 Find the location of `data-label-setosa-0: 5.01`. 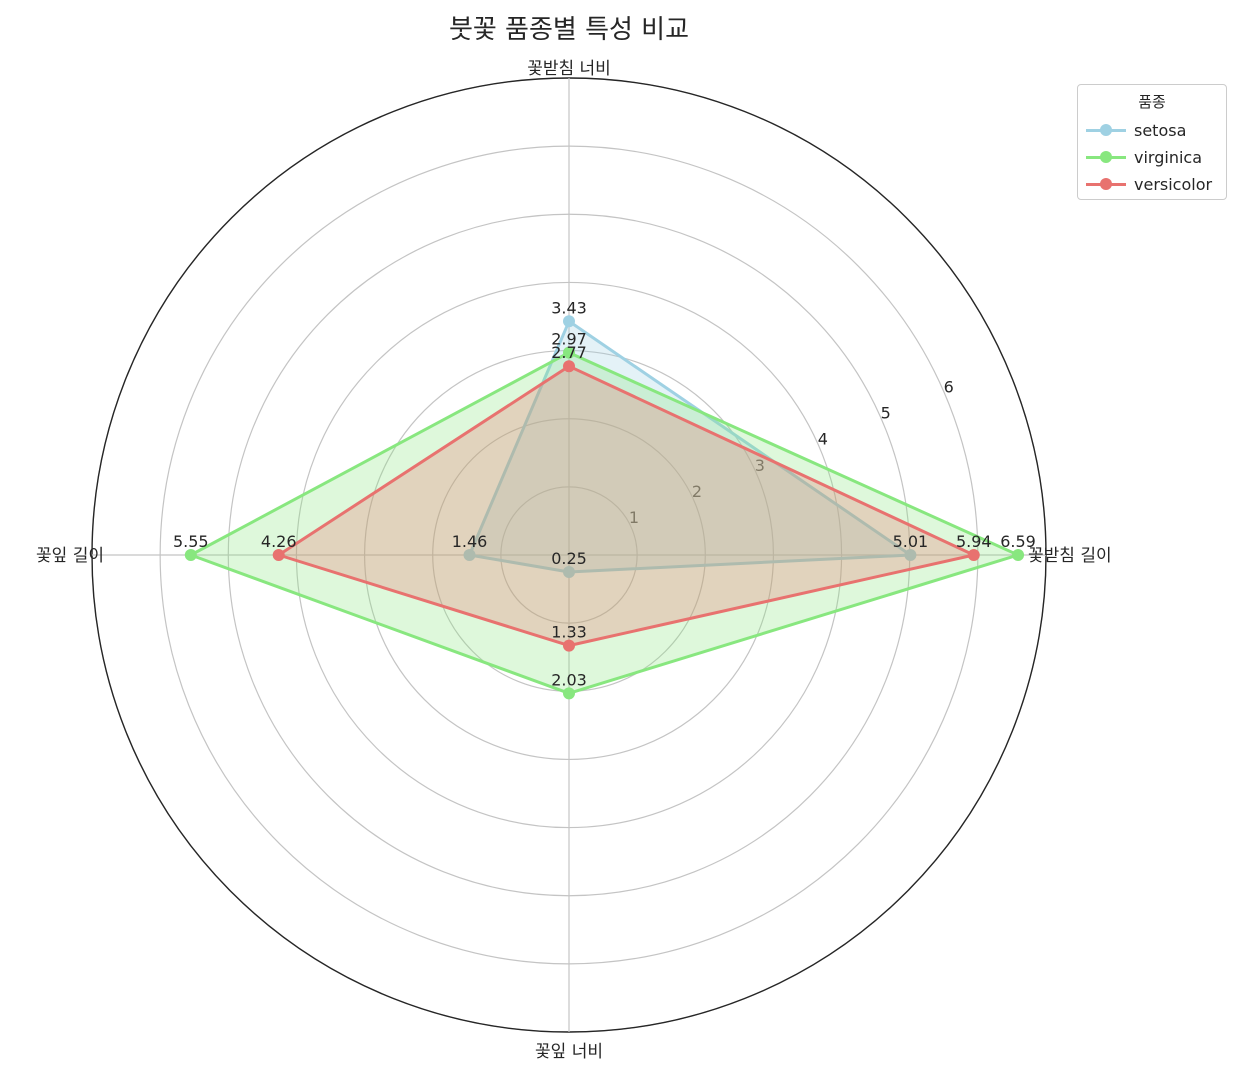

data-label-setosa-0: 5.01 is located at coordinates (911, 541).